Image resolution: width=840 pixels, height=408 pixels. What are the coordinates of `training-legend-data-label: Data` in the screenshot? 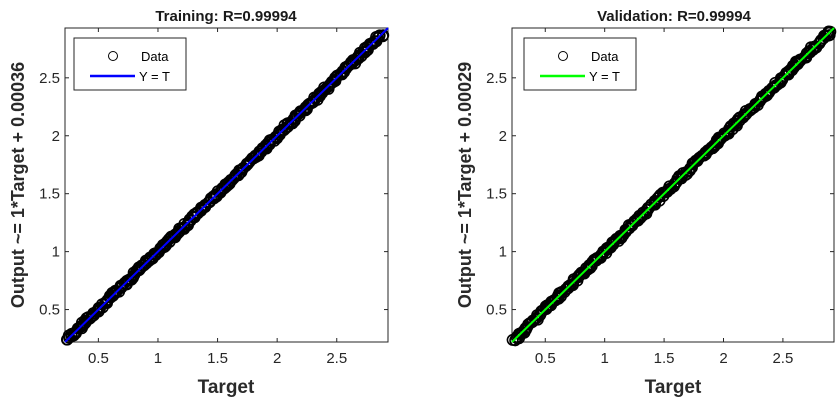 It's located at (155, 56).